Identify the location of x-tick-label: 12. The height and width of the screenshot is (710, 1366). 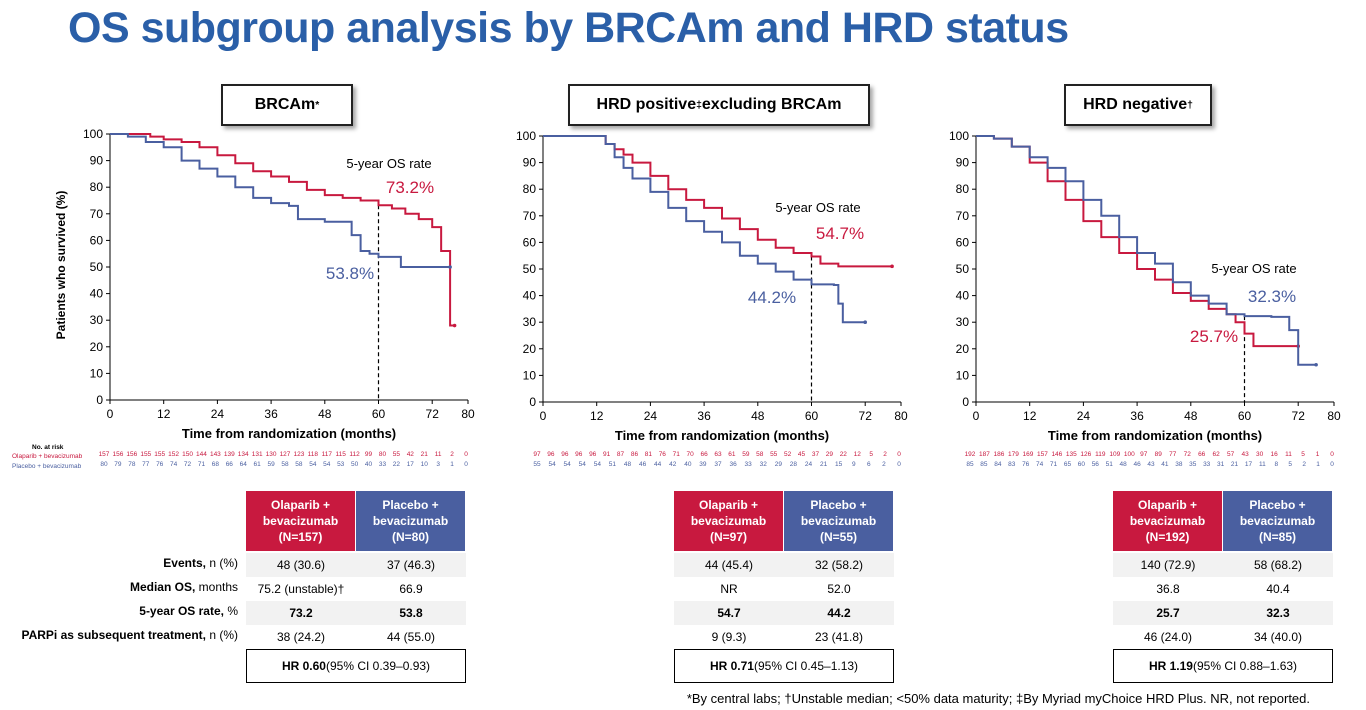
(164, 414).